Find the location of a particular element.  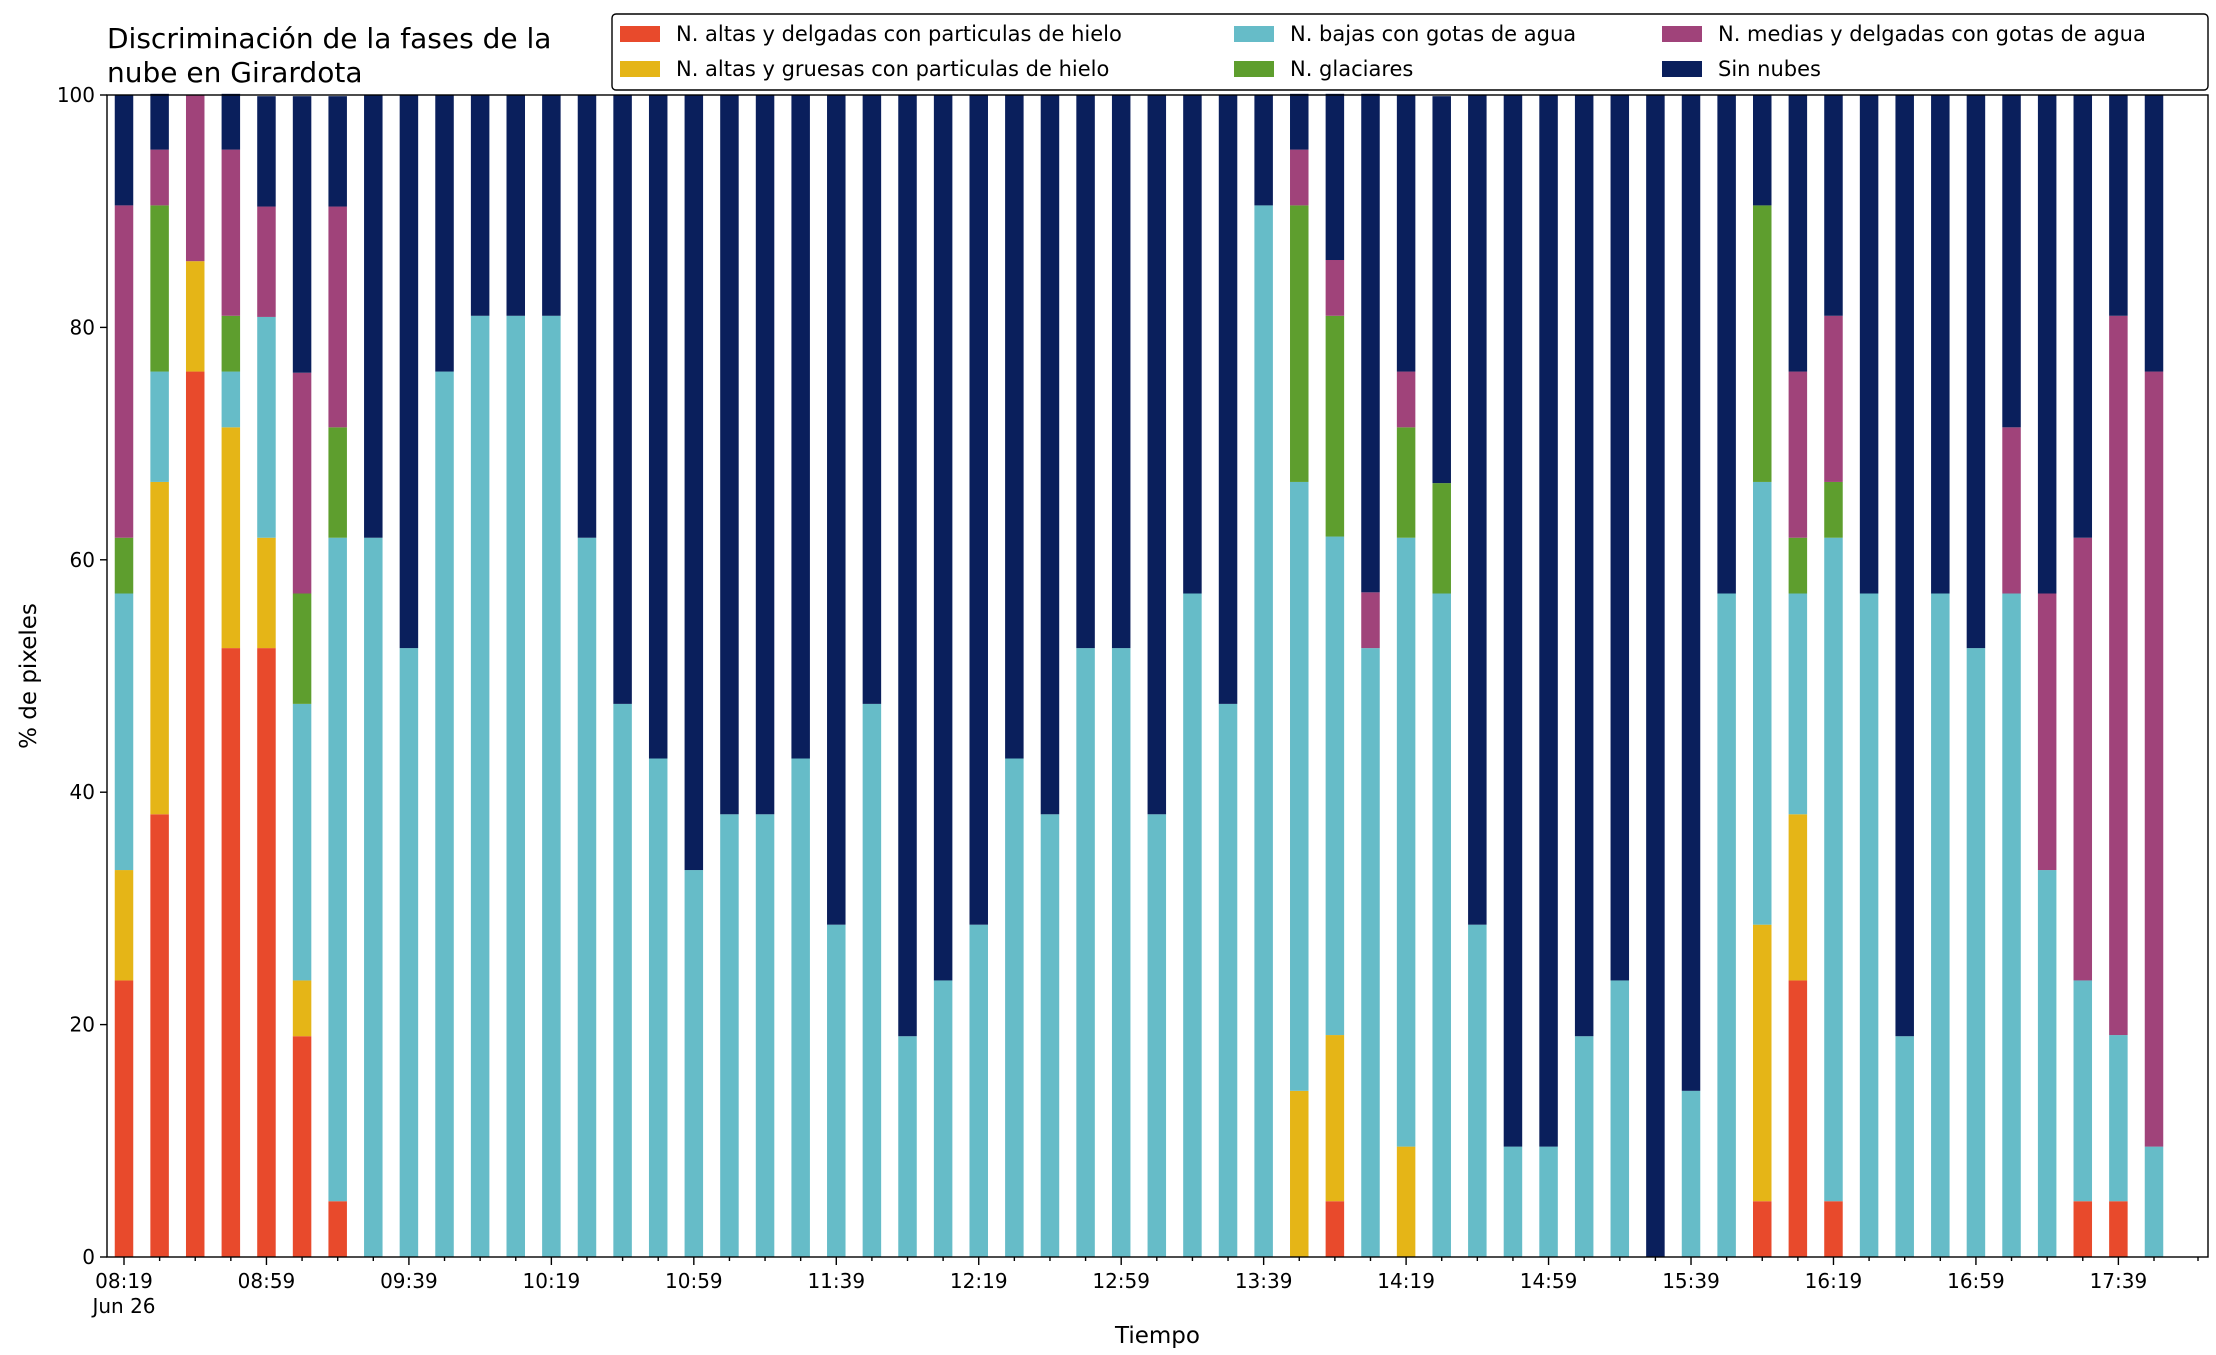

y-tick-label: 40 is located at coordinates (82, 792).